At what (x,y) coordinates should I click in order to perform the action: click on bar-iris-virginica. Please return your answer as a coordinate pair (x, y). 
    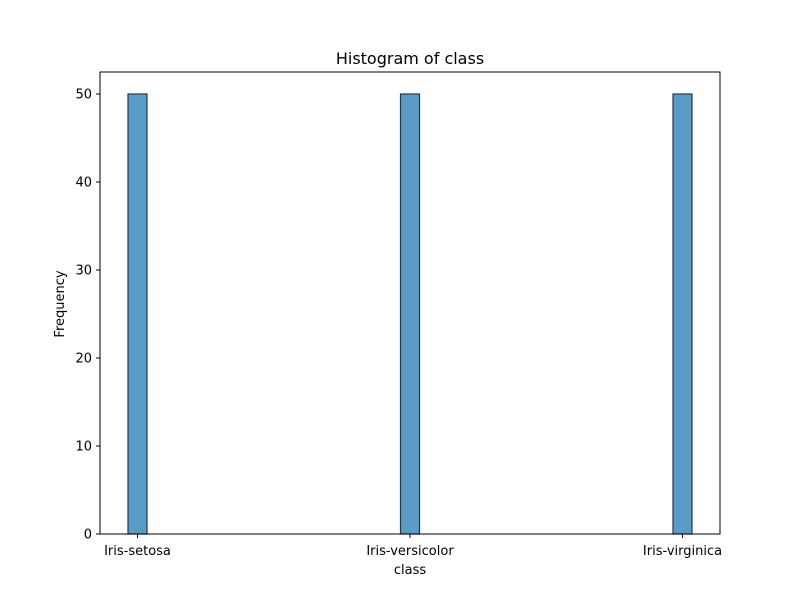
    Looking at the image, I should click on (682, 314).